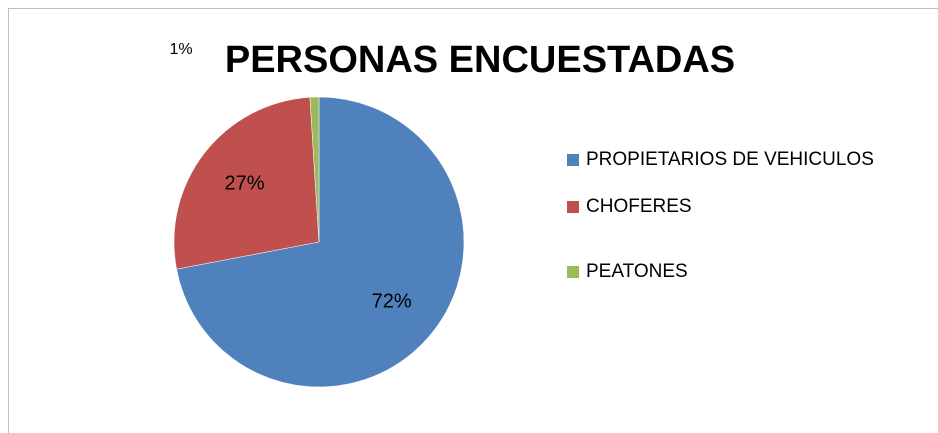 The image size is (938, 433). I want to click on chart-title: PERSONAS ENCUESTADAS, so click(480, 60).